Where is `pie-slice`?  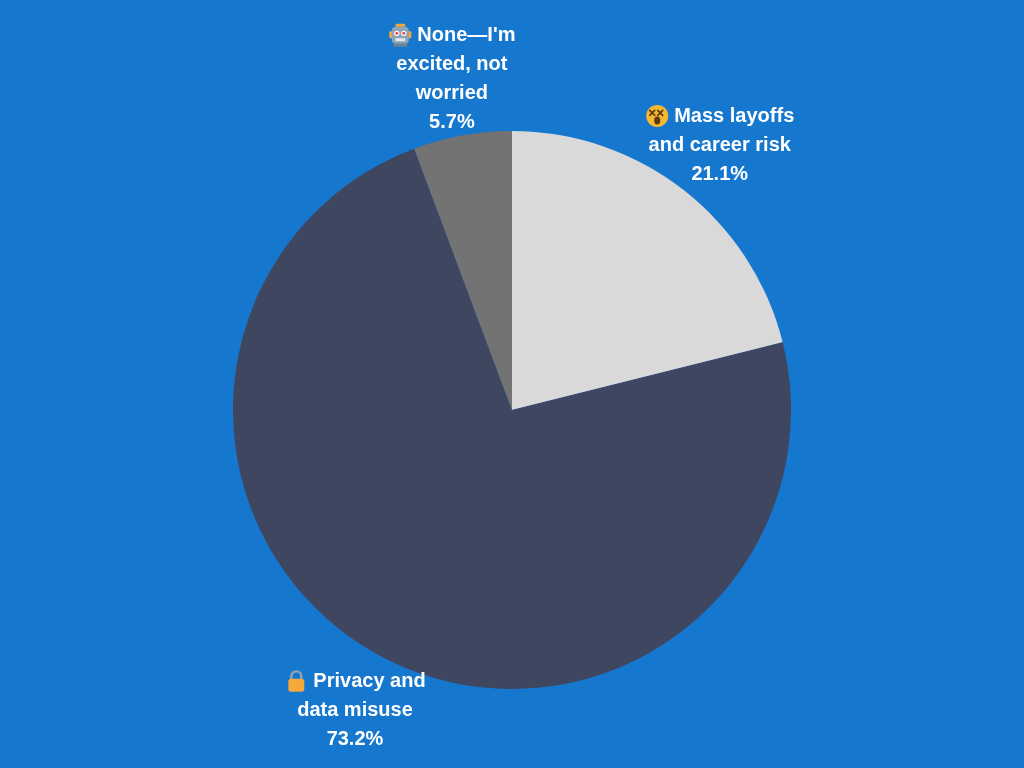 pie-slice is located at coordinates (463, 270).